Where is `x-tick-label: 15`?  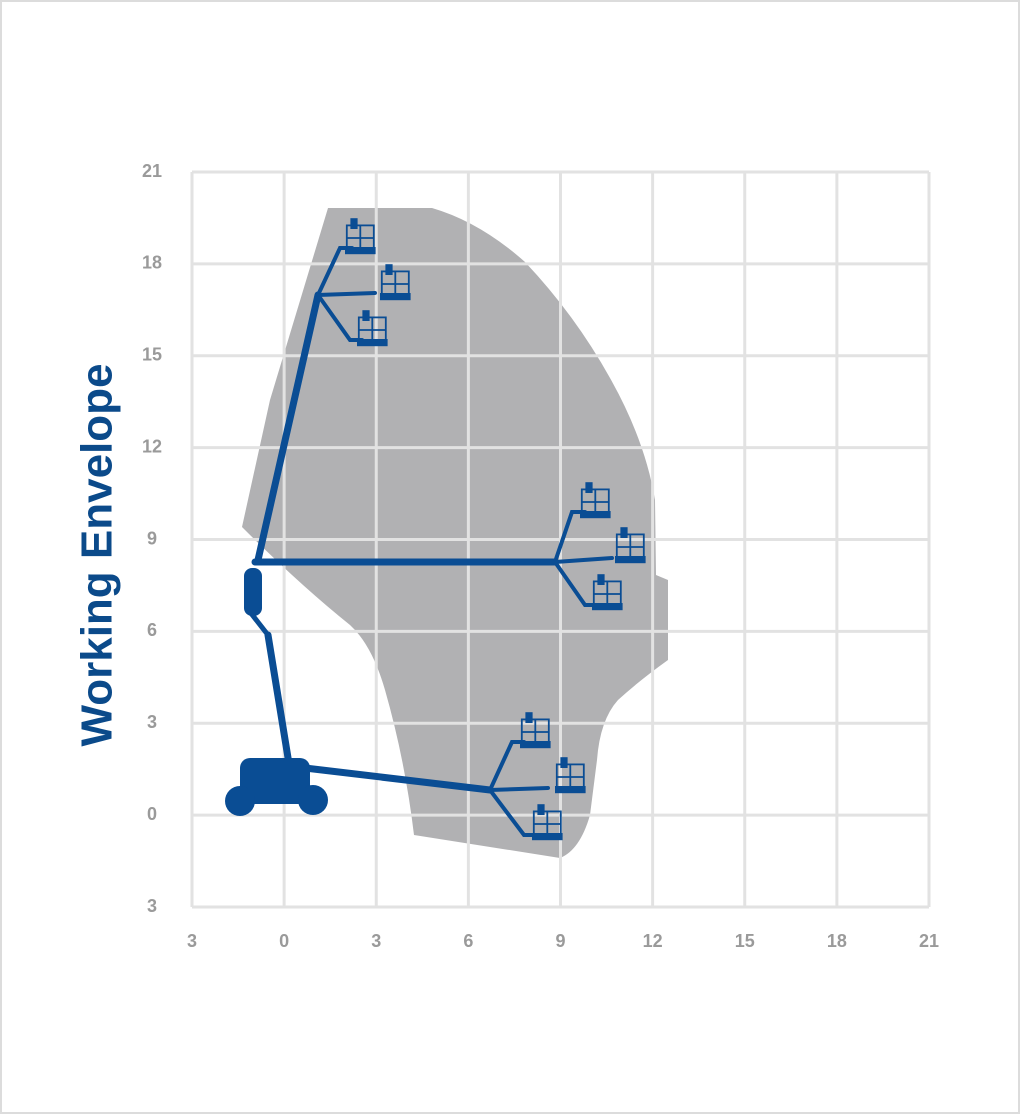 x-tick-label: 15 is located at coordinates (745, 941).